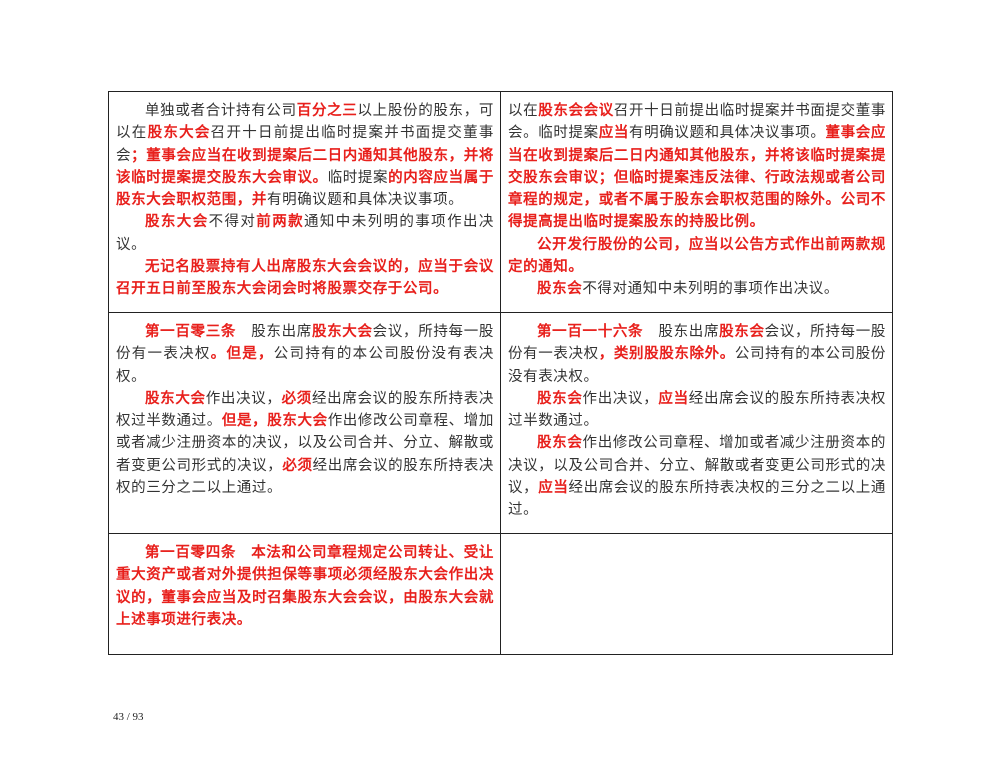  Describe the element at coordinates (305, 122) in the screenshot. I see `text-segment: 以上股份的股东，可以在` at that location.